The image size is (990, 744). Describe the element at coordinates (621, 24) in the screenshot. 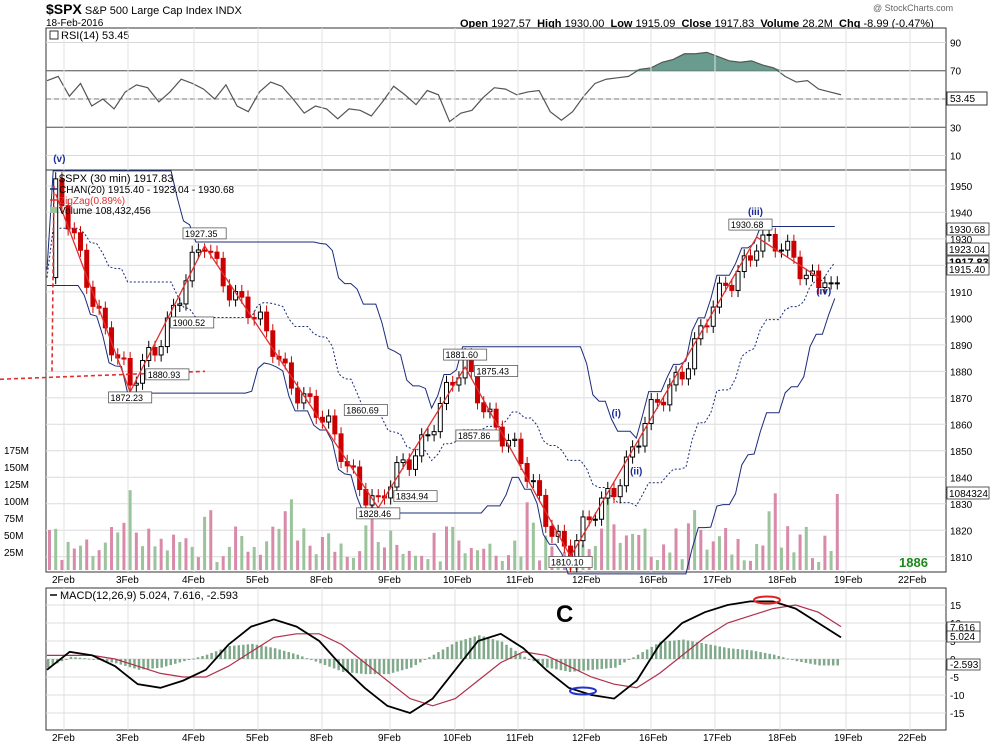

I see `low-label: Low` at that location.